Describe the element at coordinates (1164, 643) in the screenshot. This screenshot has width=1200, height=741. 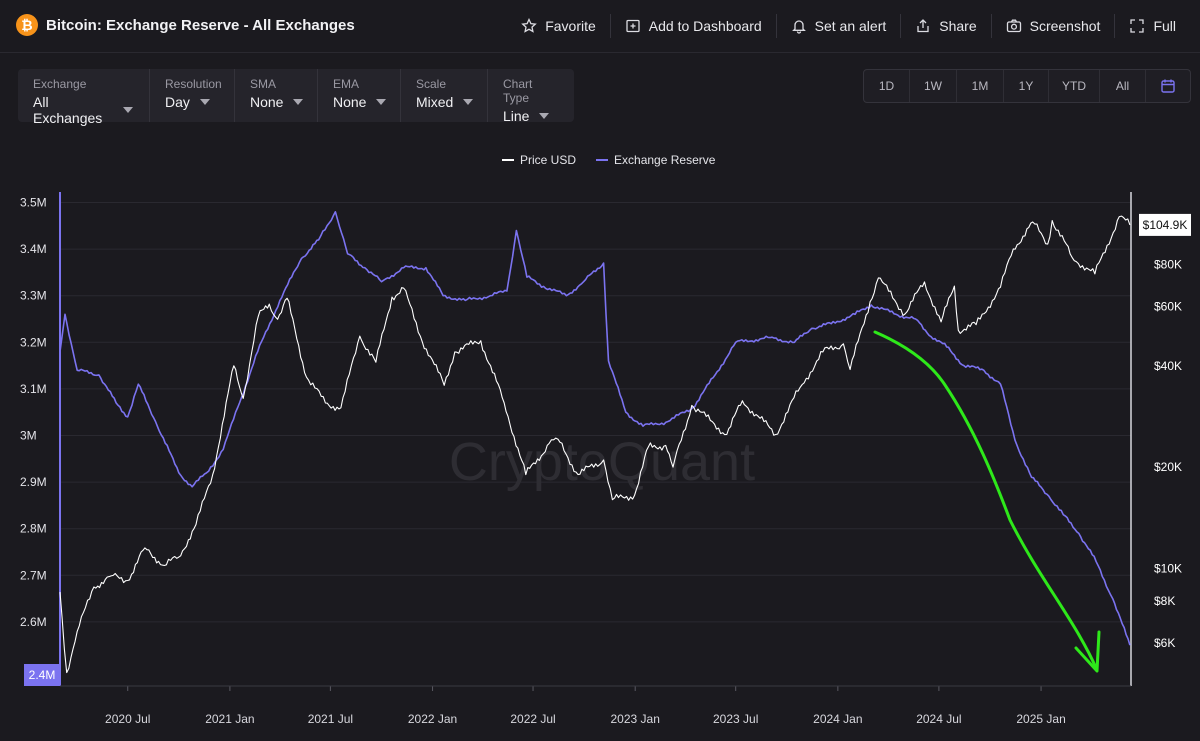
I see `y-right-tick-label: $6K` at that location.